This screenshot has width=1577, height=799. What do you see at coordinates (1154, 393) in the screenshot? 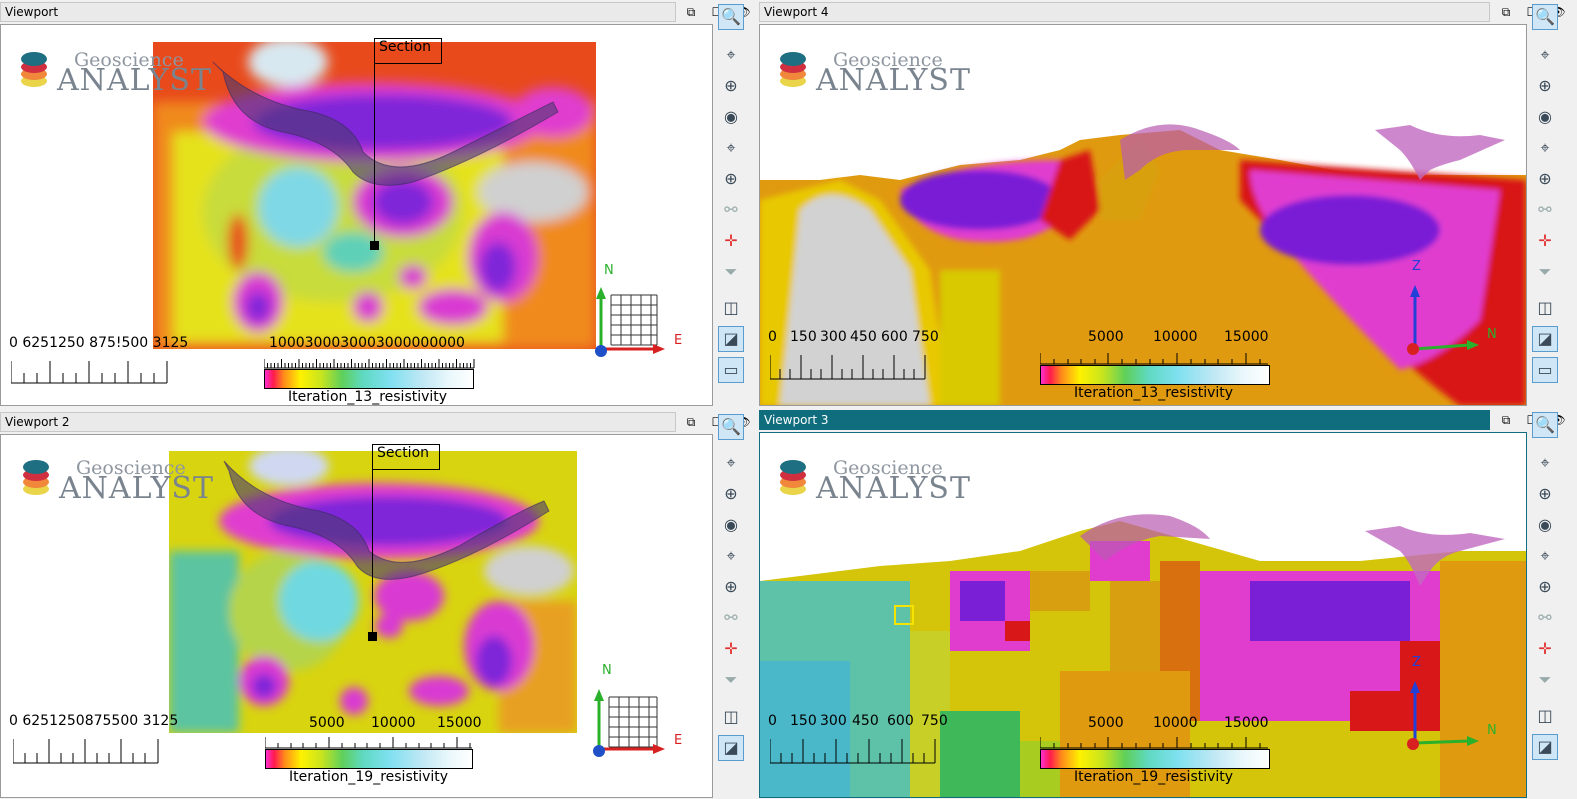
I see `color-bar-name: Iteration_13_resistivity` at bounding box center [1154, 393].